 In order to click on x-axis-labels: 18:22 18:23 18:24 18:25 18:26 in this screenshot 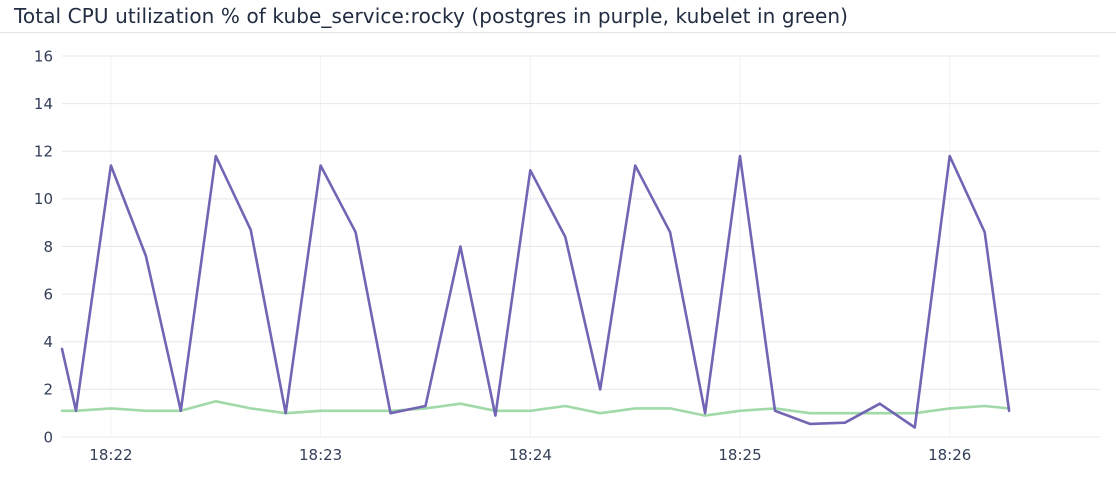, I will do `click(530, 455)`.